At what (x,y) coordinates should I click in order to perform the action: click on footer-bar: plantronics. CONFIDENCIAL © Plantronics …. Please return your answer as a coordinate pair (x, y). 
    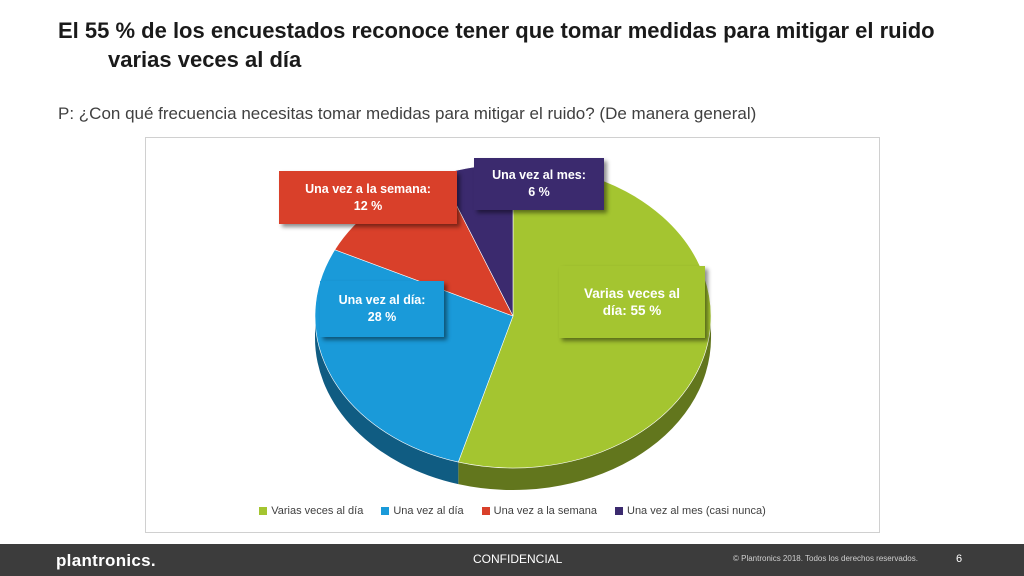
    Looking at the image, I should click on (512, 560).